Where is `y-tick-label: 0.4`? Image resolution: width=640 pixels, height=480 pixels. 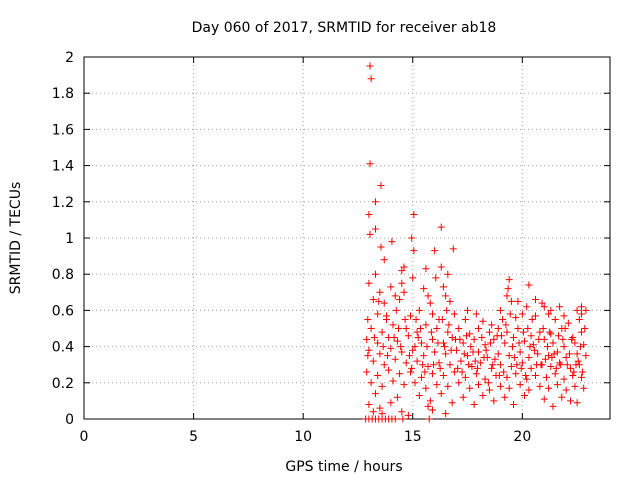 y-tick-label: 0.4 is located at coordinates (63, 348).